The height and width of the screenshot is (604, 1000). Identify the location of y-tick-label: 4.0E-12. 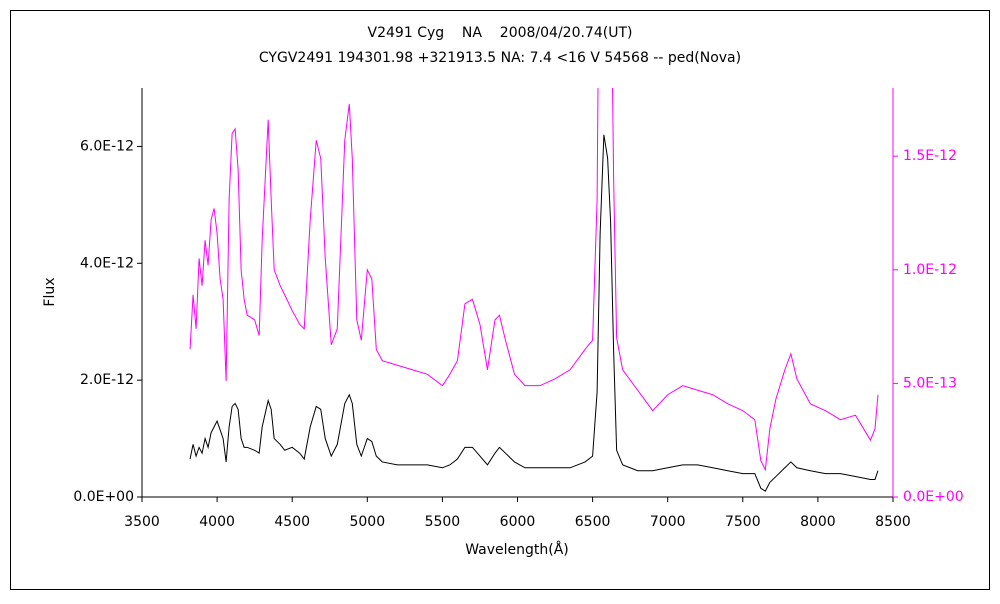
(107, 263).